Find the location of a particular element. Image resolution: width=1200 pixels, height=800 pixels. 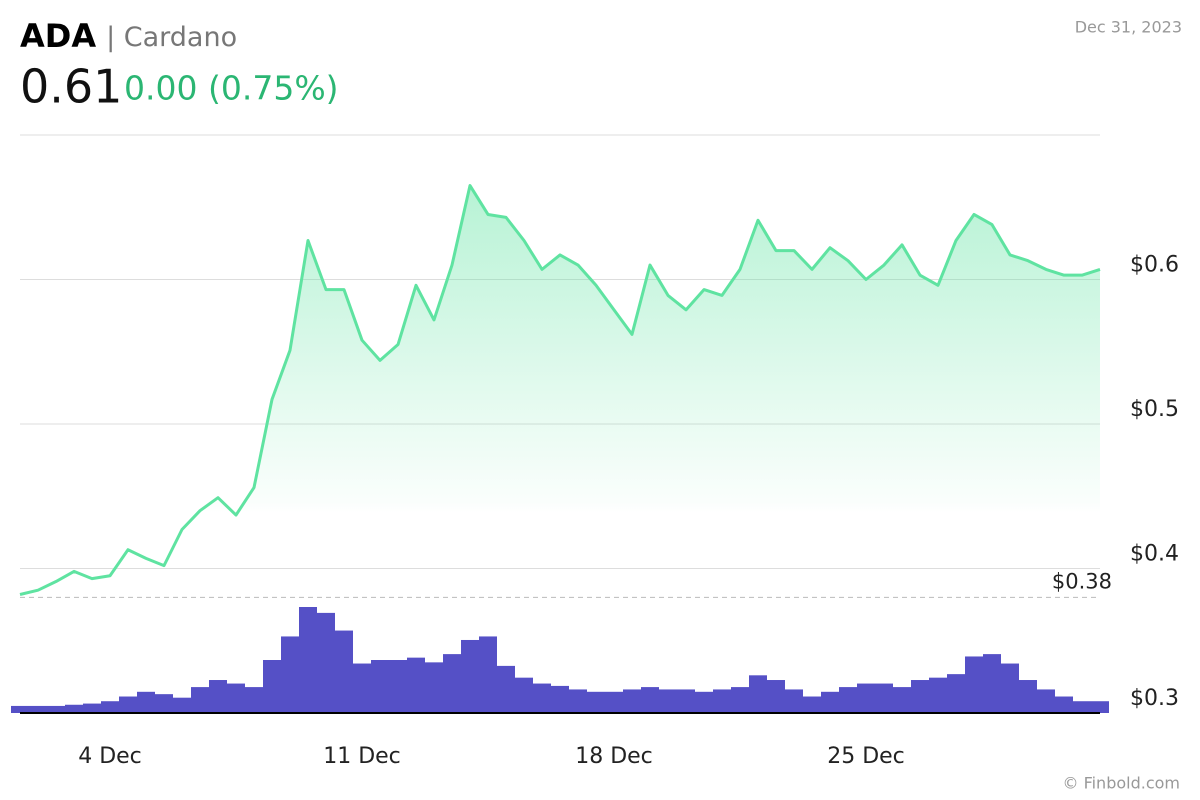

x-tick-label: 4 Dec is located at coordinates (110, 756).